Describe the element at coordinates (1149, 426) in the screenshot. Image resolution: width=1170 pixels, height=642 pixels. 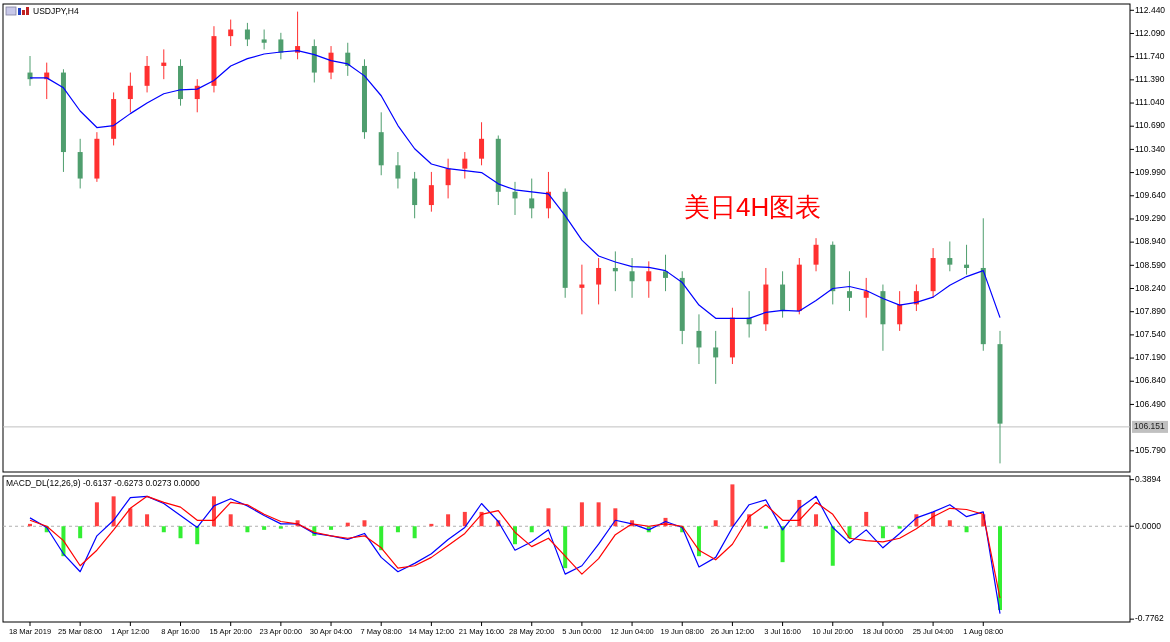
I see `ref-line-label: 106.151` at that location.